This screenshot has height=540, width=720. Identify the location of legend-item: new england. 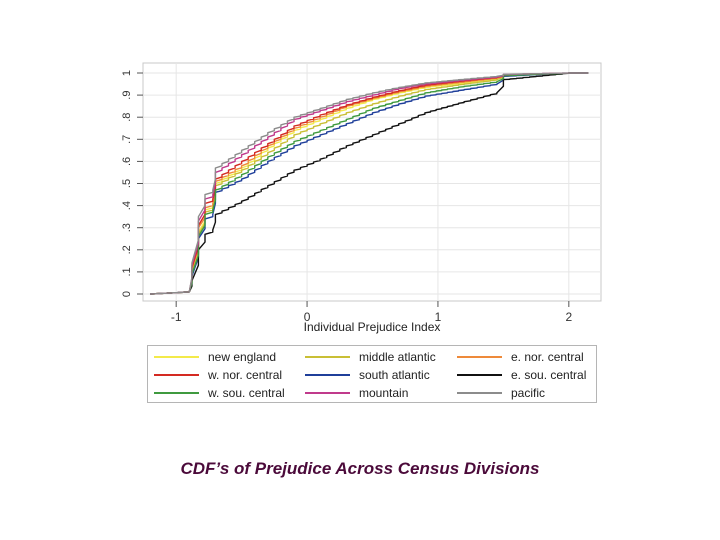
(215, 357).